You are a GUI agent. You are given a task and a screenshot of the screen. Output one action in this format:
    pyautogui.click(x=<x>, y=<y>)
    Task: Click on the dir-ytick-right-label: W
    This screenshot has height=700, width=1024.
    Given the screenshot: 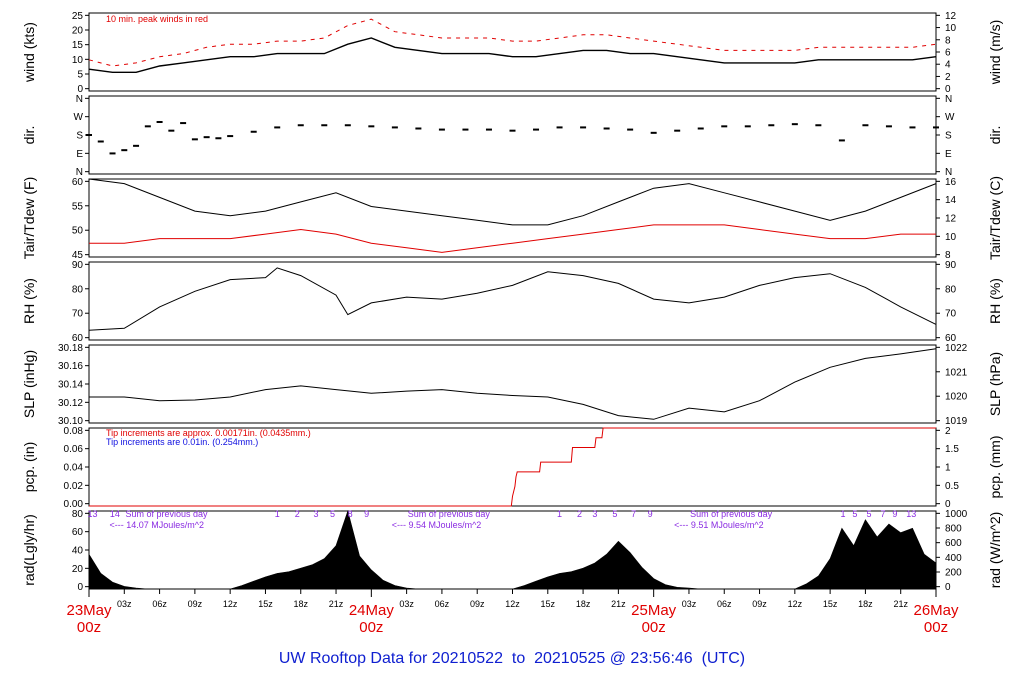 What is the action you would take?
    pyautogui.click(x=950, y=117)
    